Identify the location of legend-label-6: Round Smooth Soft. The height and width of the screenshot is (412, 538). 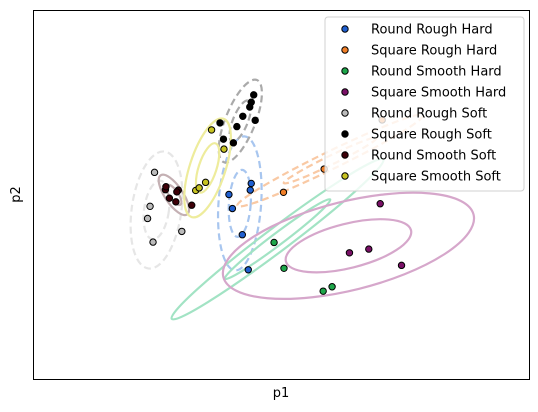
(433, 156).